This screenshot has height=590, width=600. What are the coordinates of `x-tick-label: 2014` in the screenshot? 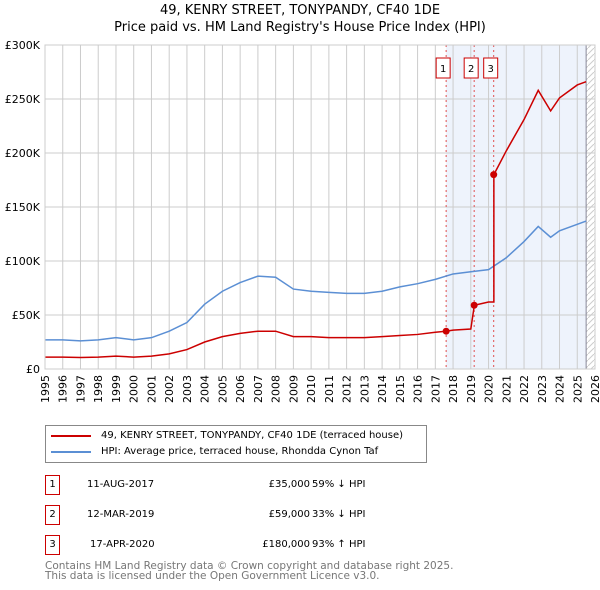 It's located at (382, 389).